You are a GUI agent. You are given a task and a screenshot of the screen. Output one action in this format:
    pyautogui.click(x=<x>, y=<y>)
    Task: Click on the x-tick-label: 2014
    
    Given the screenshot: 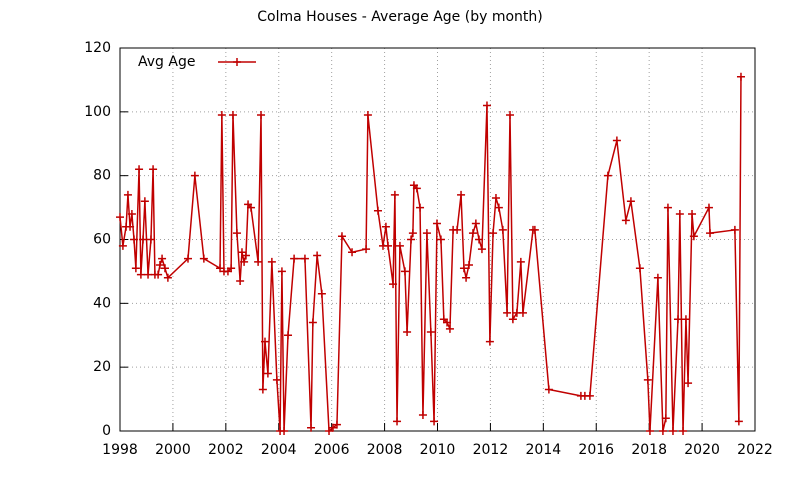 What is the action you would take?
    pyautogui.click(x=544, y=450)
    